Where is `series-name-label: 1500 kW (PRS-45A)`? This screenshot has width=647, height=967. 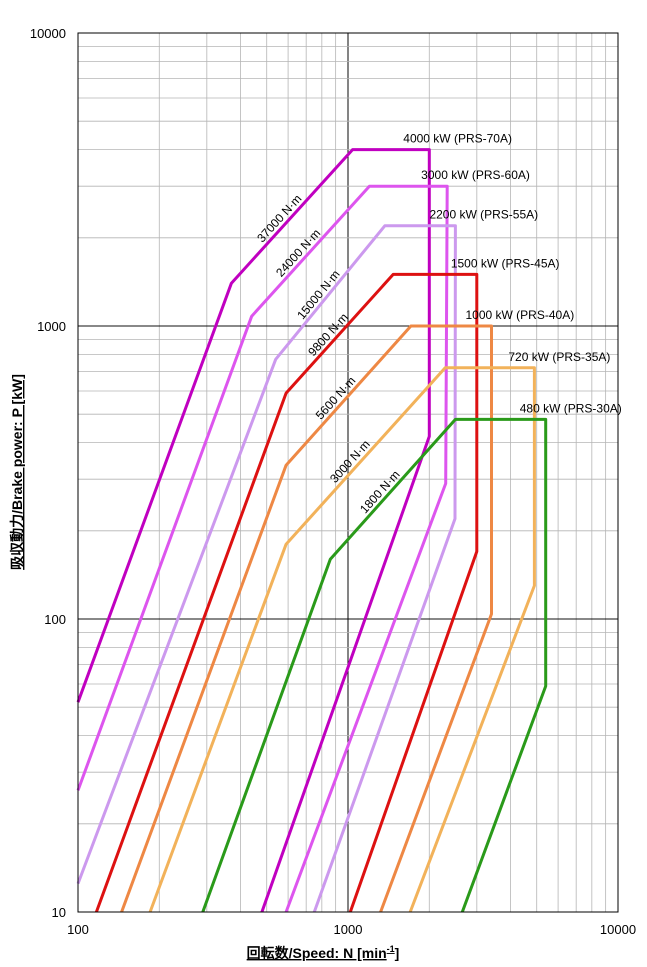 series-name-label: 1500 kW (PRS-45A) is located at coordinates (505, 263).